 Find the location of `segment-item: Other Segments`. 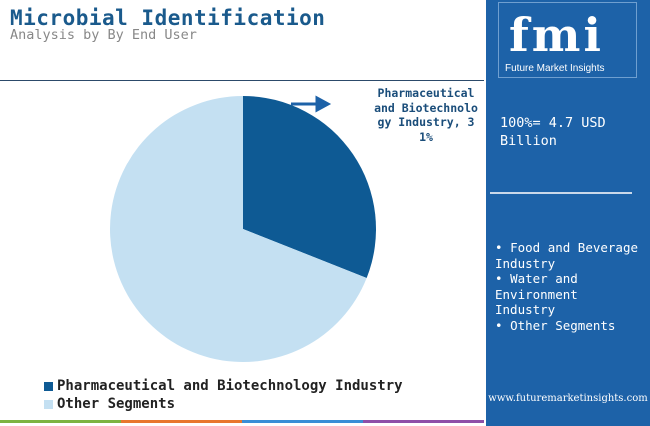

segment-item: Other Segments is located at coordinates (570, 326).